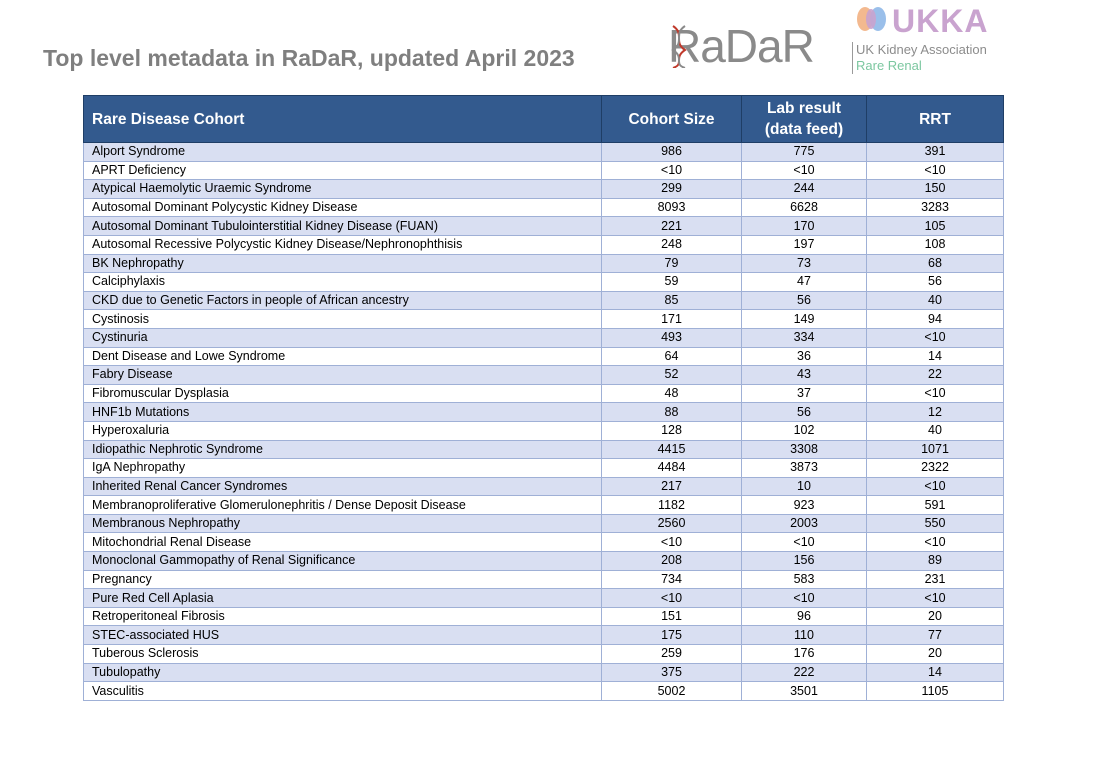  What do you see at coordinates (342, 152) in the screenshot?
I see `cell-cohort-name: Alport Syndrome` at bounding box center [342, 152].